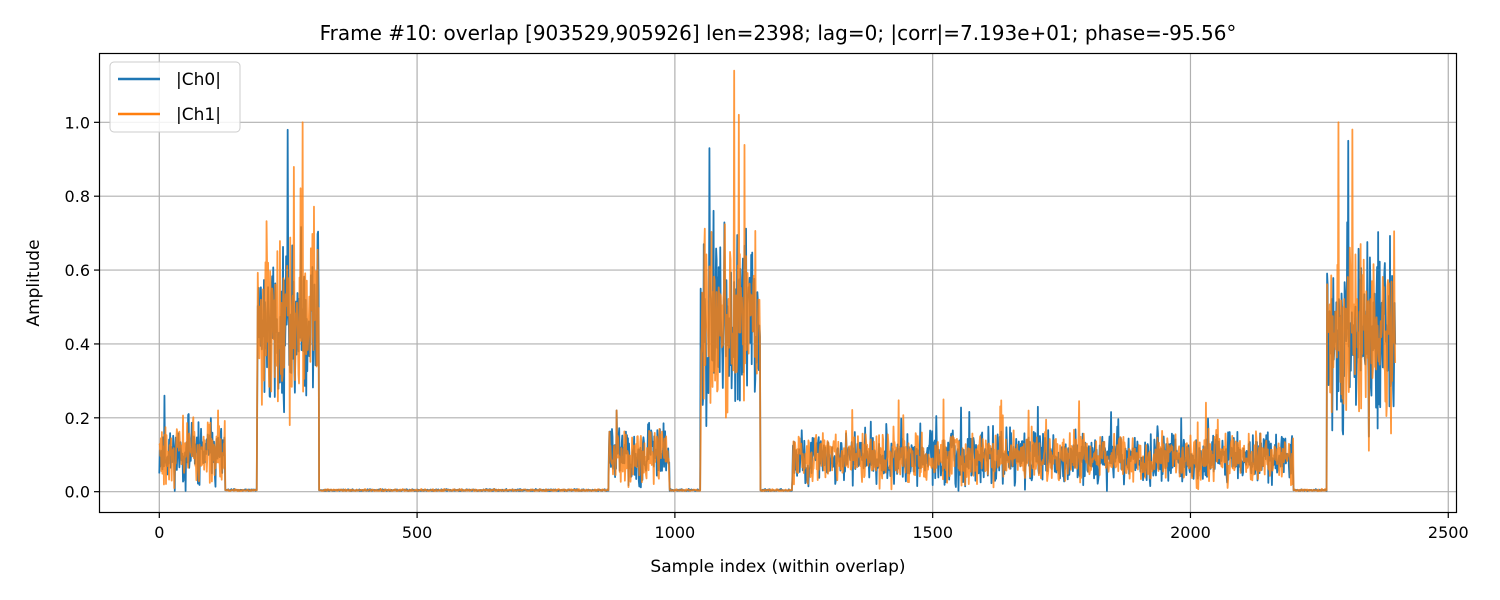 Image resolution: width=1500 pixels, height=600 pixels. What do you see at coordinates (932, 532) in the screenshot?
I see `x-tick-label: 1500` at bounding box center [932, 532].